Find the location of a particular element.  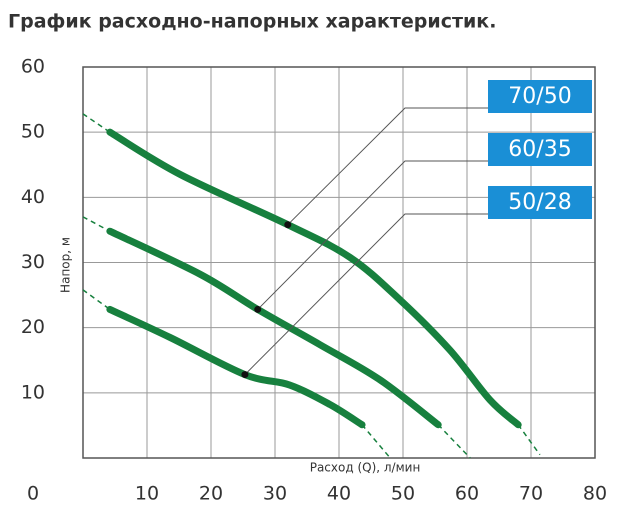

legend-label: 60/35 is located at coordinates (539, 149).